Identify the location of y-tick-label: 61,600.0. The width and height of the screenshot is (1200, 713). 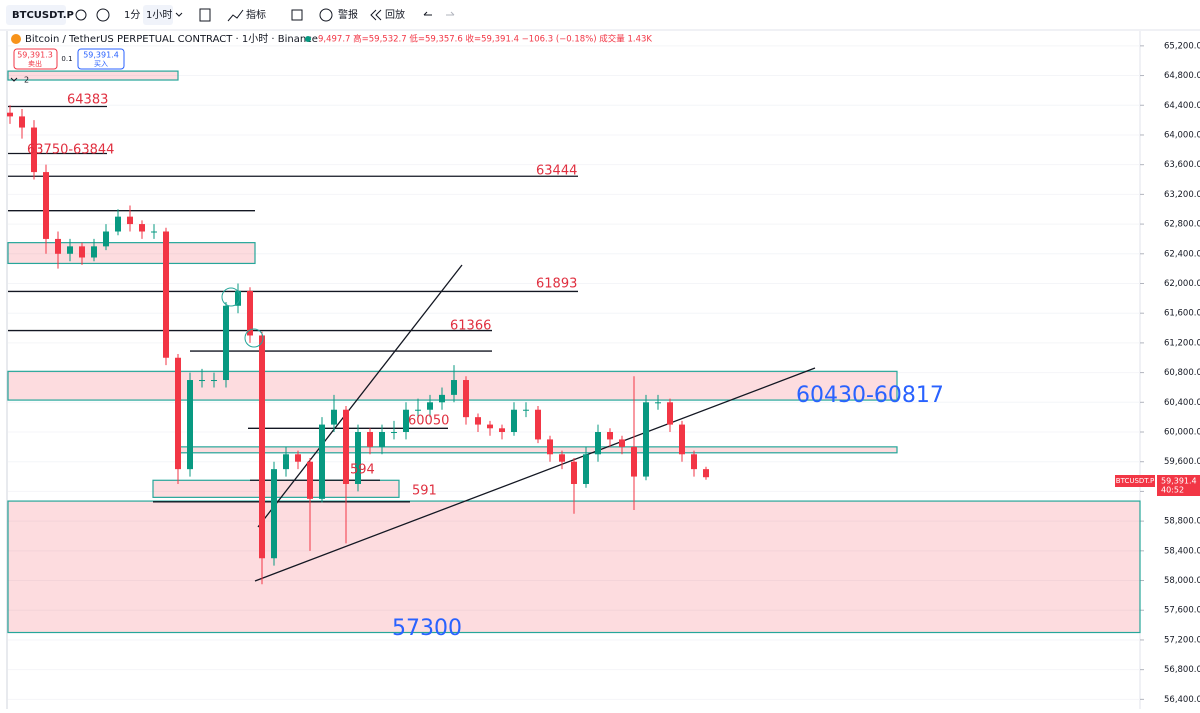
(1182, 314).